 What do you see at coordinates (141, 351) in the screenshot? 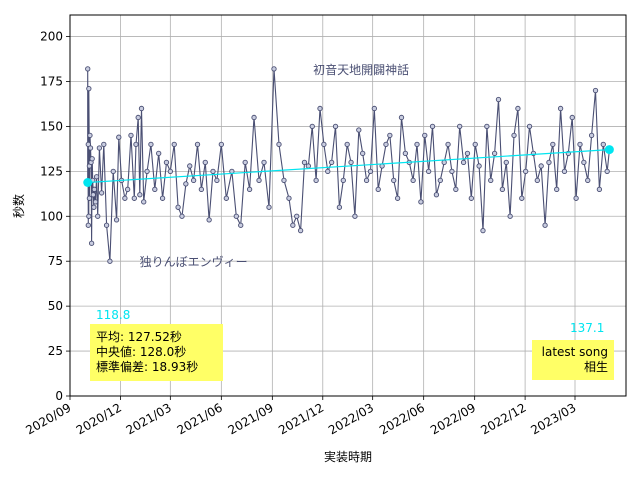
I see `stats-median: 中央値: 128.0秒` at bounding box center [141, 351].